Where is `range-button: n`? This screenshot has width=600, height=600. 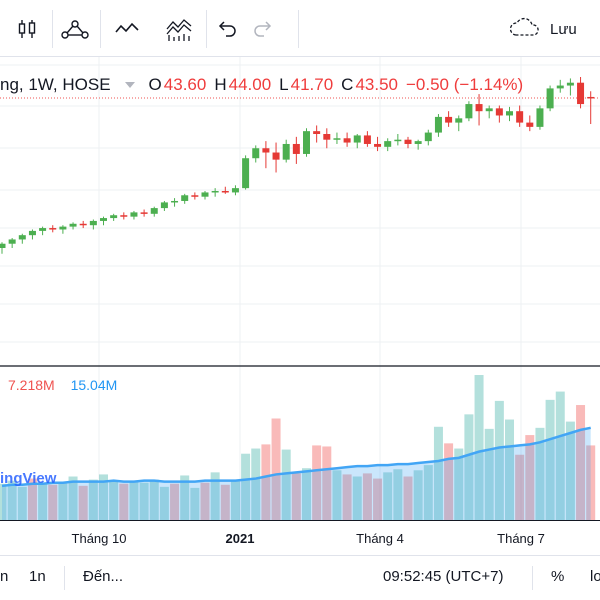 range-button: n is located at coordinates (4, 576).